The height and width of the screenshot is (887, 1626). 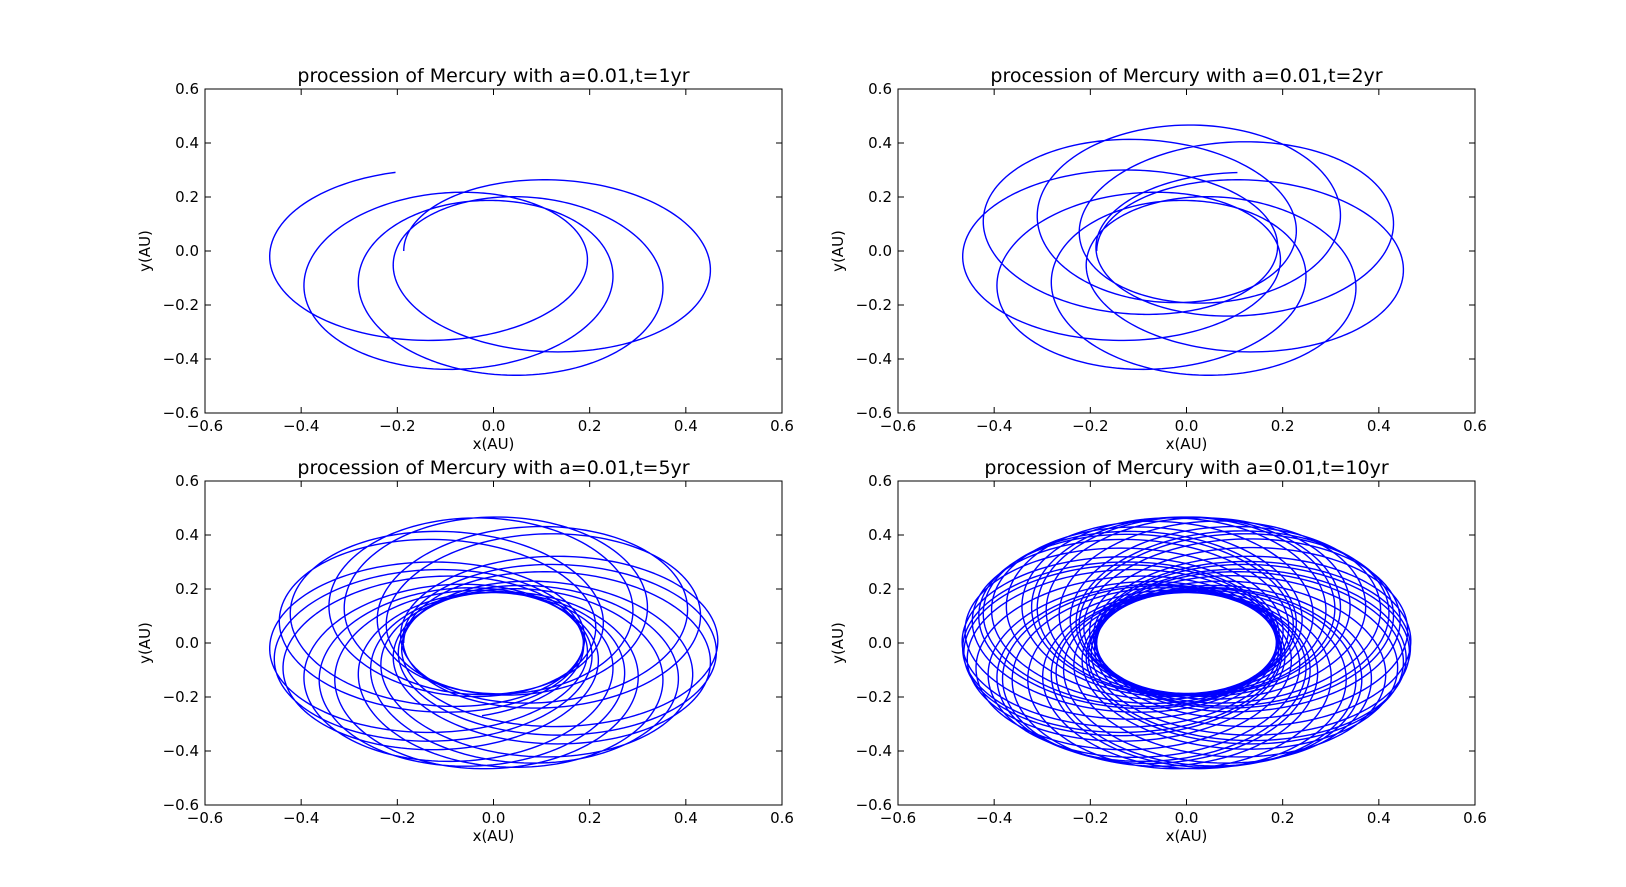 I want to click on subplot-title: procession of Mercury with a=0.01,t=1yr, so click(x=493, y=76).